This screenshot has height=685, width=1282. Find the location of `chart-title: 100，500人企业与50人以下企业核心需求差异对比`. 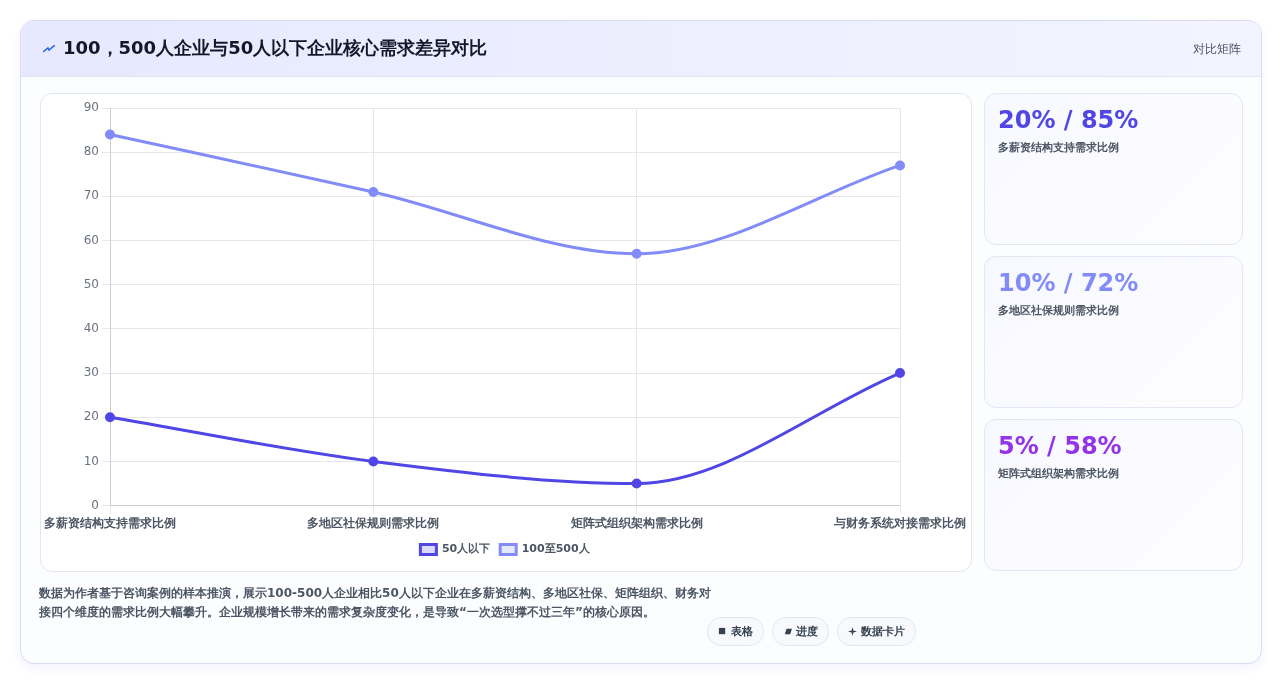

chart-title: 100，500人企业与50人以下企业核心需求差异对比 is located at coordinates (275, 48).